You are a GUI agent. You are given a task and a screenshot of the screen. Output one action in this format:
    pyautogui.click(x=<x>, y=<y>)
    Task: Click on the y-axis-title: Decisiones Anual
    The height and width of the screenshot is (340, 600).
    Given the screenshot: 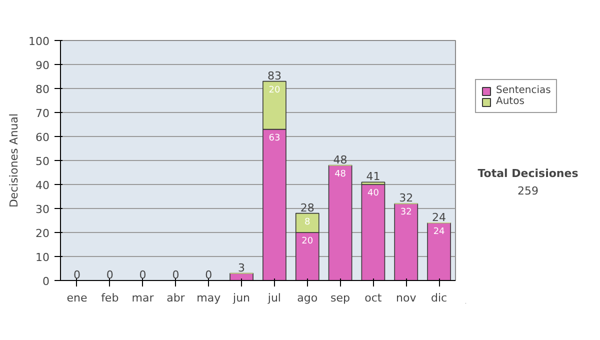 What is the action you would take?
    pyautogui.click(x=14, y=160)
    